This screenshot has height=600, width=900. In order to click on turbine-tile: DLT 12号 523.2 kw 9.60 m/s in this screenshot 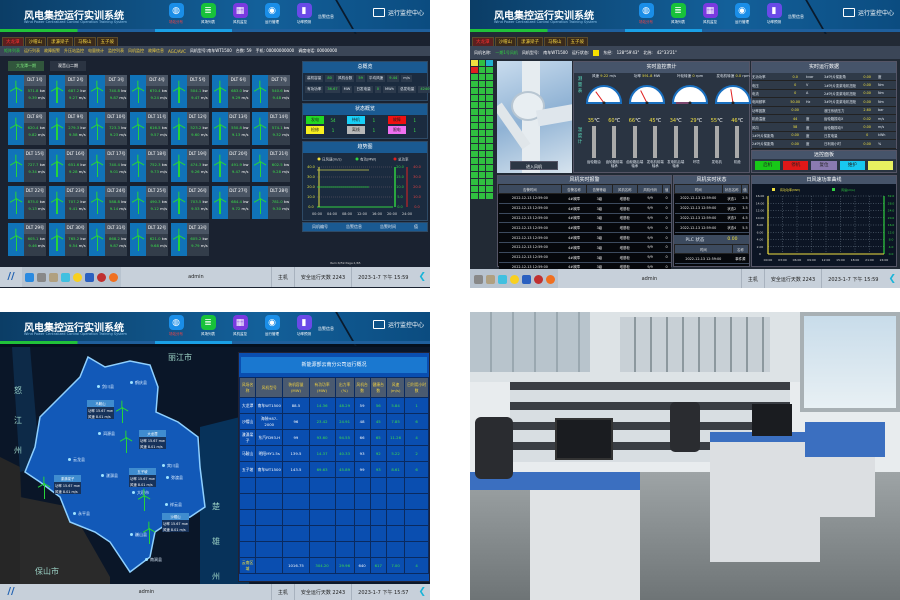, I will do `click(189, 128)`.